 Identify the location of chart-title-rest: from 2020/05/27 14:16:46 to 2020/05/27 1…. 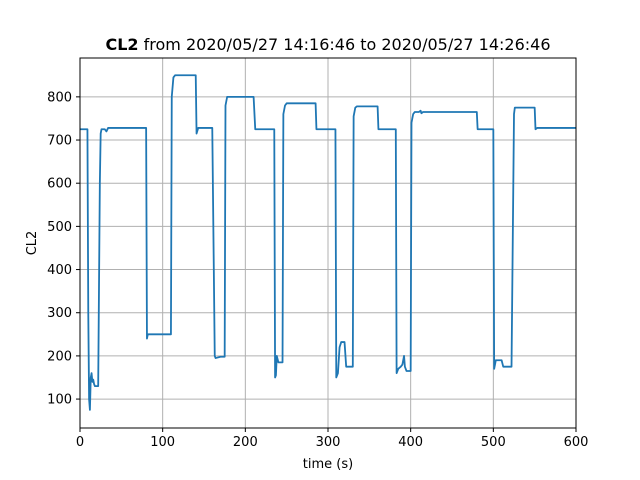
(345, 44).